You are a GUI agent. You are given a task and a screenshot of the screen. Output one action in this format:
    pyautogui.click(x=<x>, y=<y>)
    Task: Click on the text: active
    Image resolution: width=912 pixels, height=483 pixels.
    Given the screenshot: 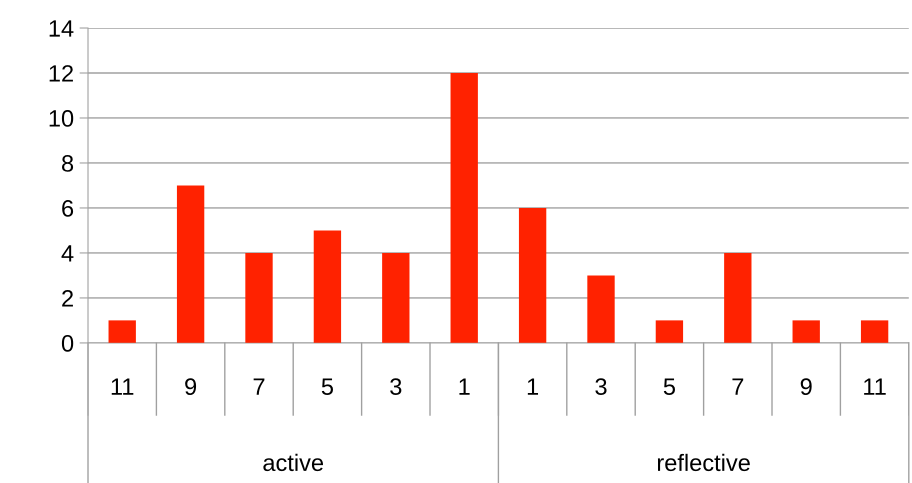 What is the action you would take?
    pyautogui.click(x=293, y=463)
    